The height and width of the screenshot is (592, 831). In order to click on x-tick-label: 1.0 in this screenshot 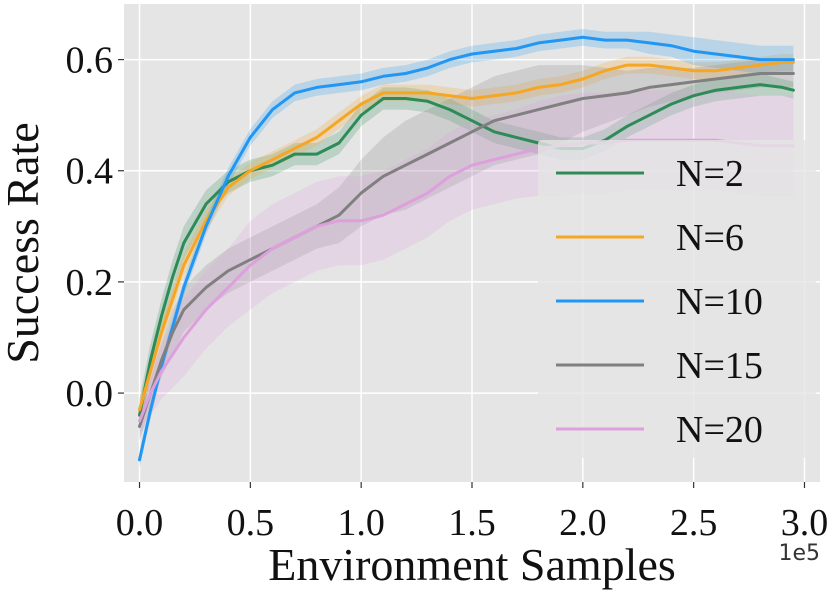, I will do `click(361, 523)`.